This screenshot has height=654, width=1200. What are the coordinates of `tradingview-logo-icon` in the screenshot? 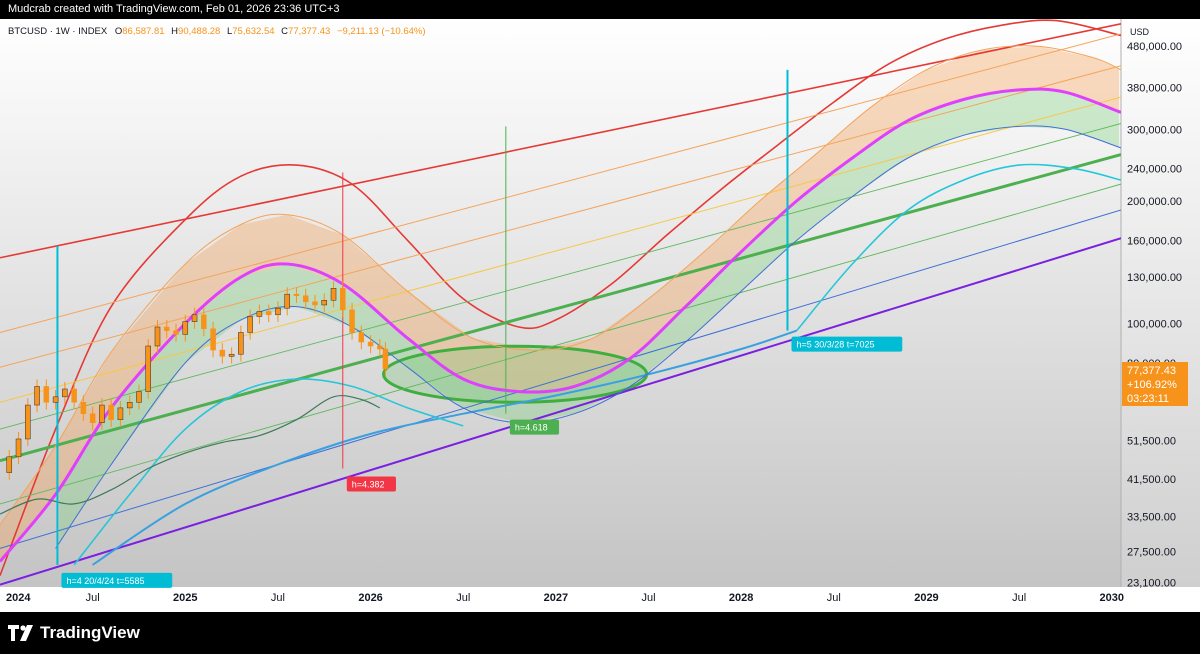 It's located at (20, 633).